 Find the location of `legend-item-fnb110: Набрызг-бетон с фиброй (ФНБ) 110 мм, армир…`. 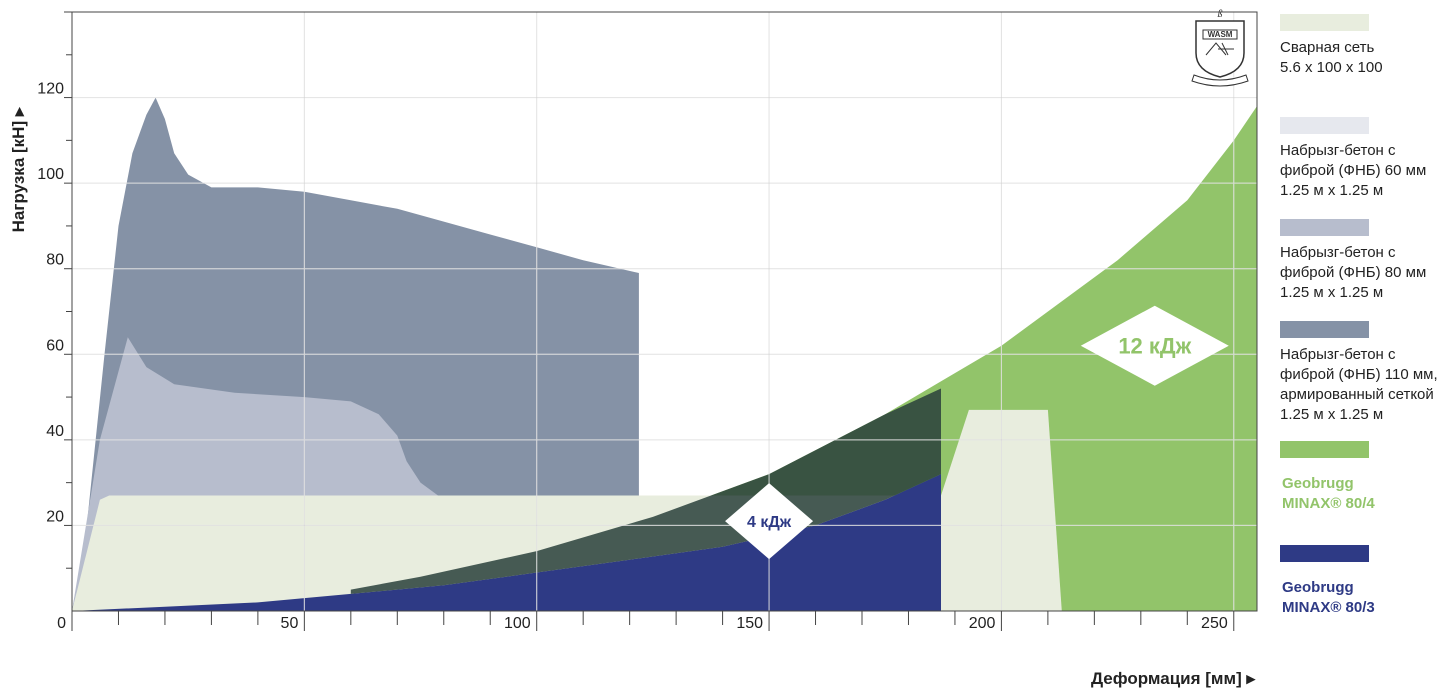

legend-item-fnb110: Набрызг-бетон с фиброй (ФНБ) 110 мм, армир… is located at coordinates (1366, 373).